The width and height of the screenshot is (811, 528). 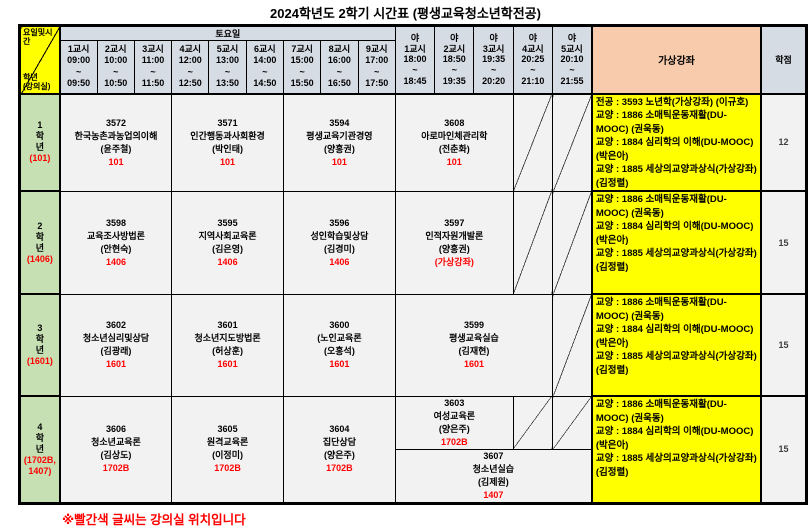 I want to click on period-start: 15:00, so click(x=302, y=60).